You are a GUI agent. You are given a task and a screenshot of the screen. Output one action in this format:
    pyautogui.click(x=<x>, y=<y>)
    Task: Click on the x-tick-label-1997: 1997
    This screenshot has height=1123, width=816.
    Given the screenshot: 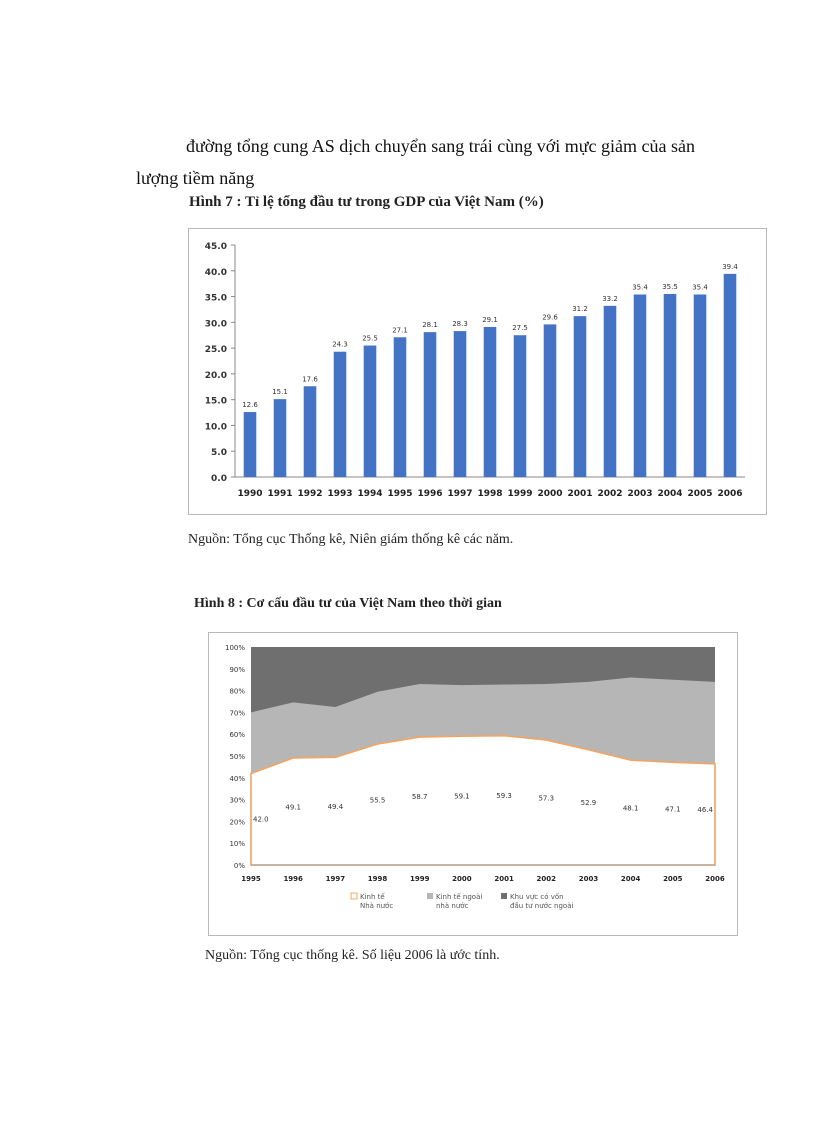 What is the action you would take?
    pyautogui.click(x=459, y=494)
    